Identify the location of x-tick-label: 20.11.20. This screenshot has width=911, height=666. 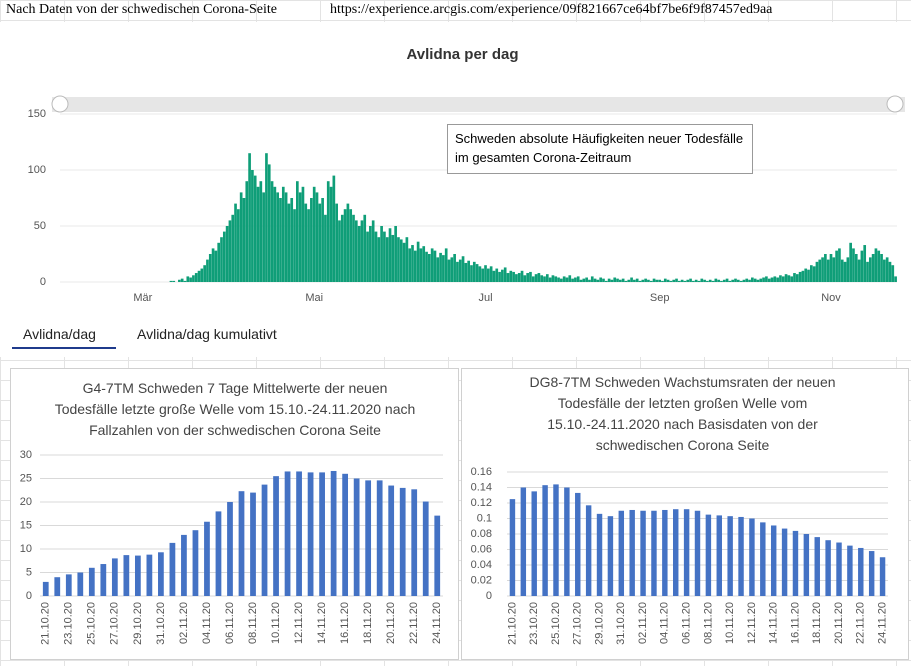
(391, 623).